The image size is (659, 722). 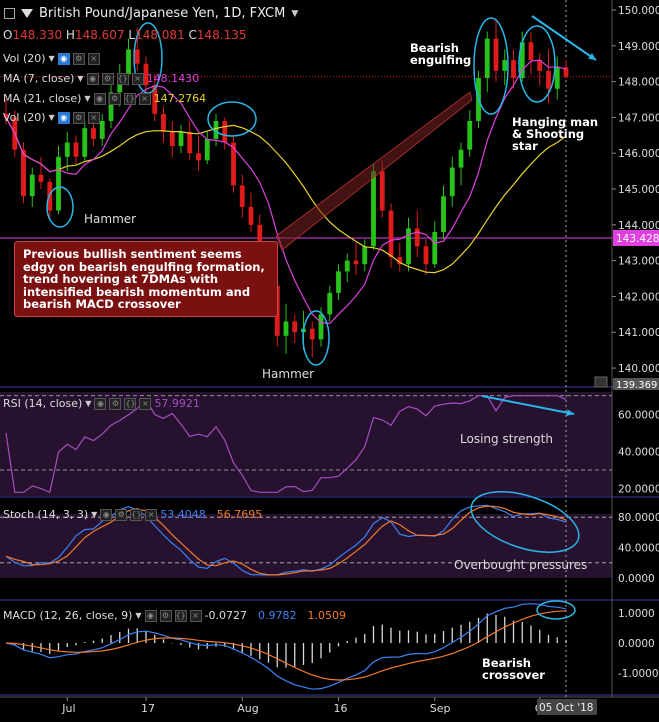 I want to click on indicator-ma7: MA (7, close) ▼ ◉ ⚙ {} × 148.1430, so click(x=101, y=78).